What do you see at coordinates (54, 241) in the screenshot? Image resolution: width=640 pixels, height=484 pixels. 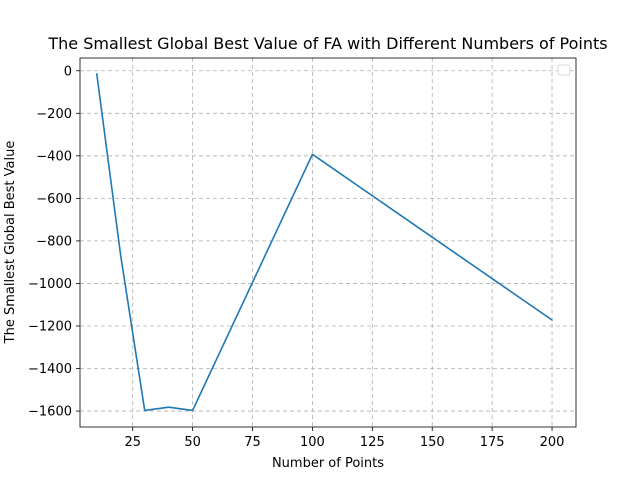 I see `y-tick-label: −800` at bounding box center [54, 241].